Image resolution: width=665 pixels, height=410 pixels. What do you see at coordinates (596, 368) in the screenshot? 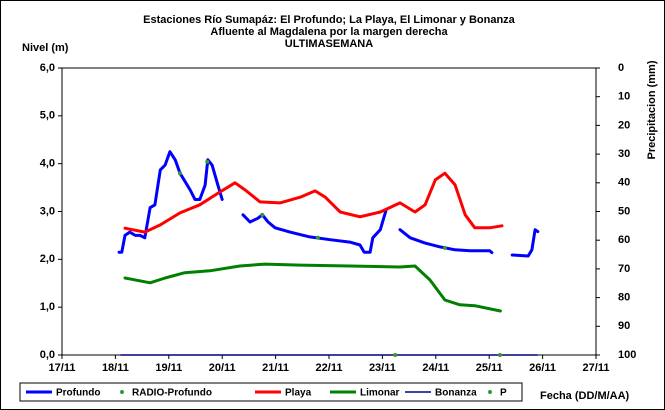
I see `x-tick-label: 27/11` at bounding box center [596, 368].